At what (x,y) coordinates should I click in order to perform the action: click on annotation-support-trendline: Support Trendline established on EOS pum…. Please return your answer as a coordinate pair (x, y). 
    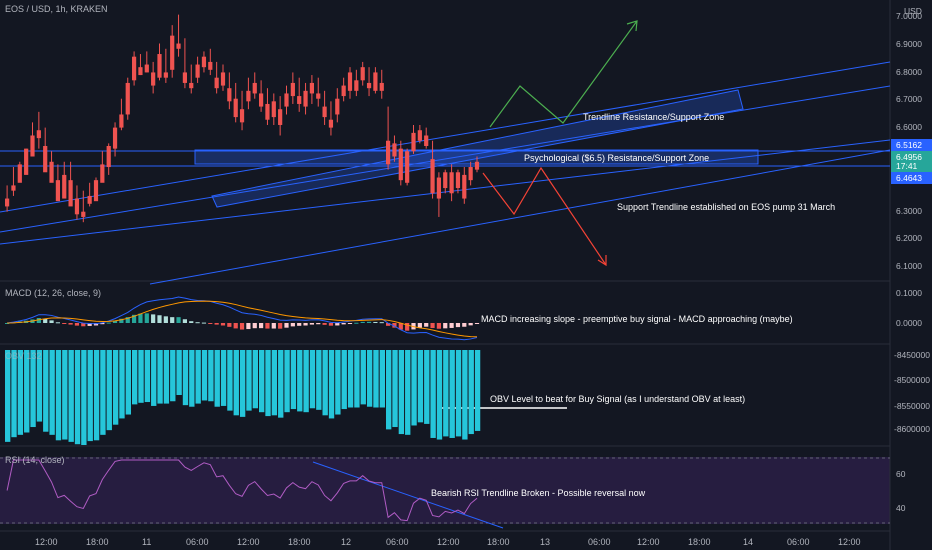
    Looking at the image, I should click on (726, 207).